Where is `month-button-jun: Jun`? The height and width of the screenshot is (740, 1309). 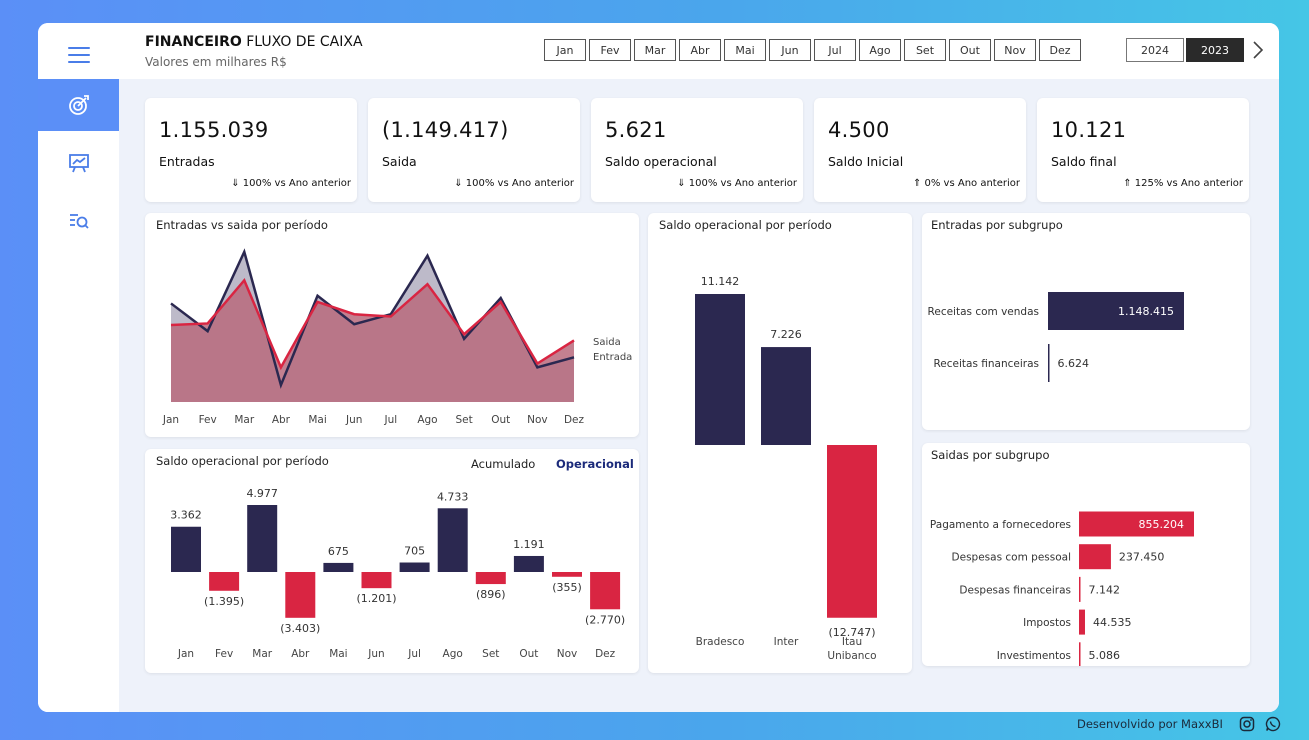 month-button-jun: Jun is located at coordinates (790, 50).